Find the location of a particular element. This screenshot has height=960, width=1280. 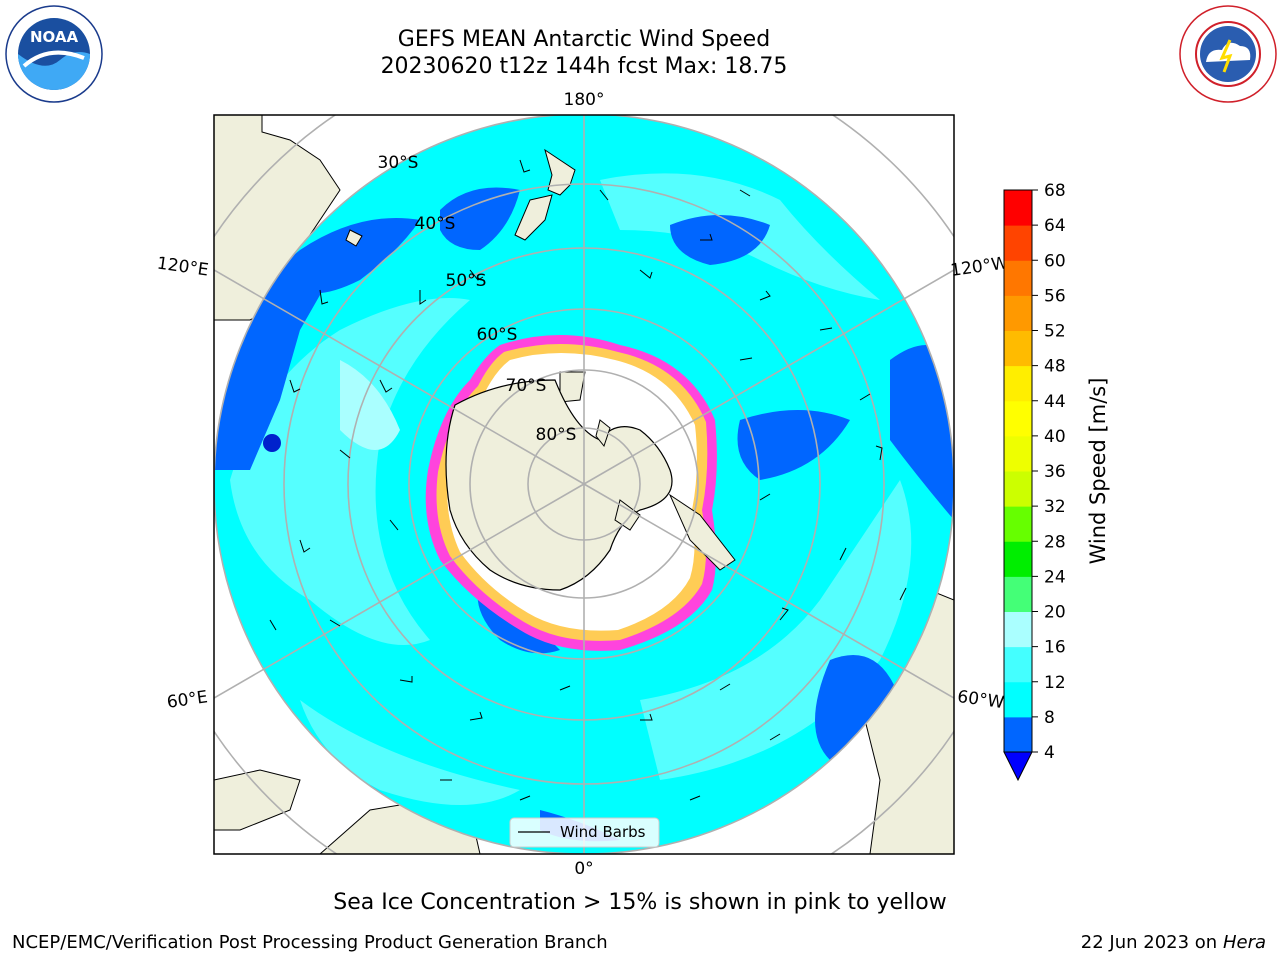

colorbar-tick-label: 56 is located at coordinates (1055, 296).